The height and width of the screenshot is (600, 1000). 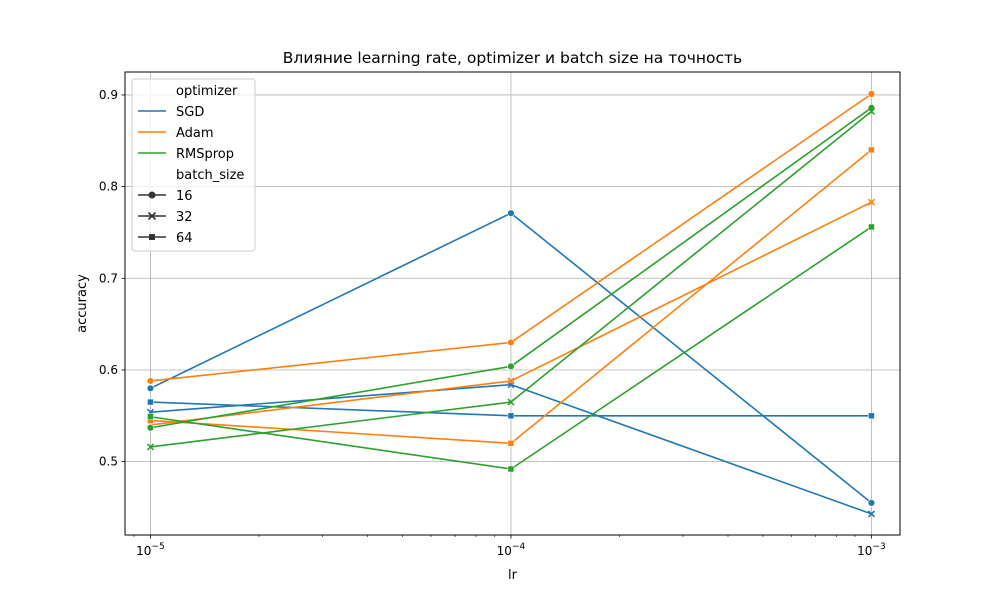 I want to click on legend-label-bs64: 64, so click(x=184, y=238).